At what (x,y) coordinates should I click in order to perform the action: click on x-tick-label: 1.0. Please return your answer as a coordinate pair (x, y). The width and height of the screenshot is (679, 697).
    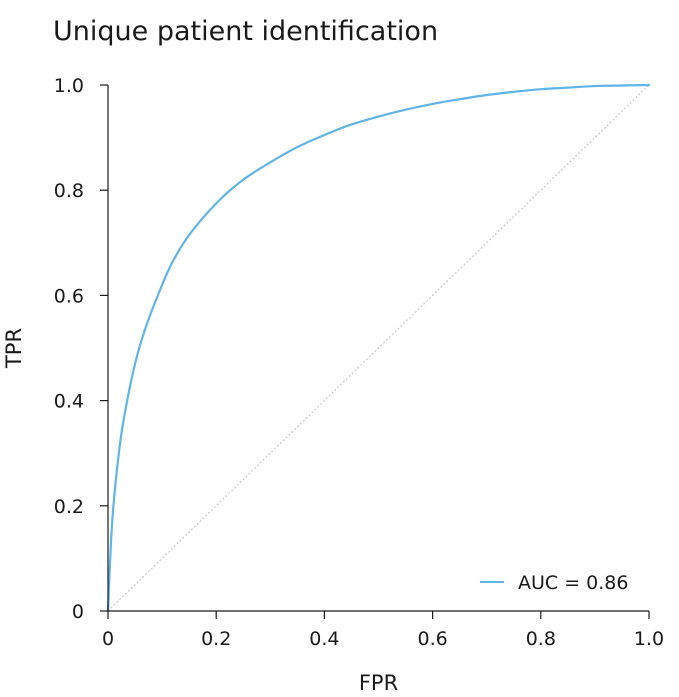
    Looking at the image, I should click on (649, 639).